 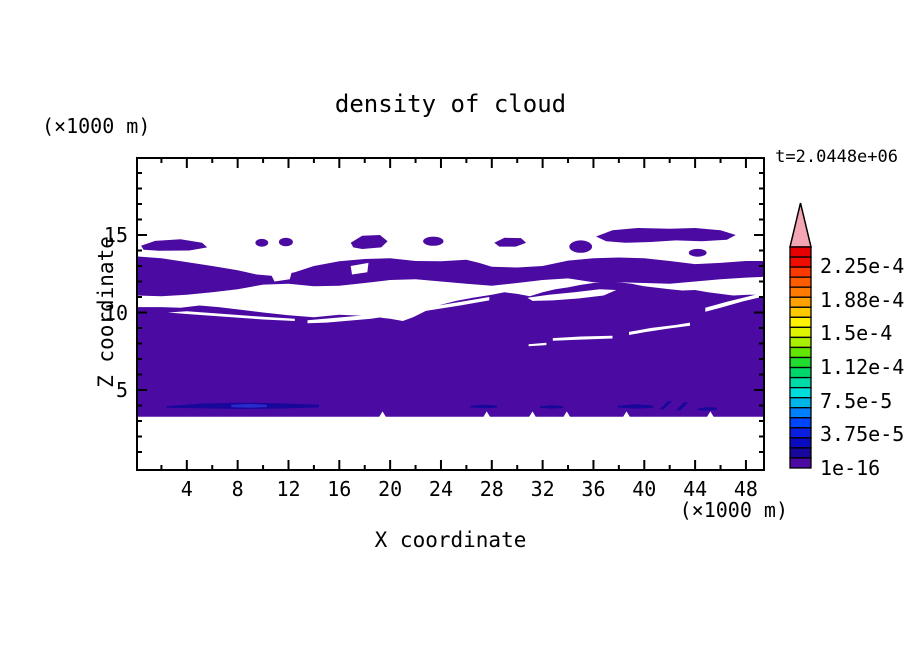 What do you see at coordinates (695, 489) in the screenshot?
I see `x-tick-label: 44` at bounding box center [695, 489].